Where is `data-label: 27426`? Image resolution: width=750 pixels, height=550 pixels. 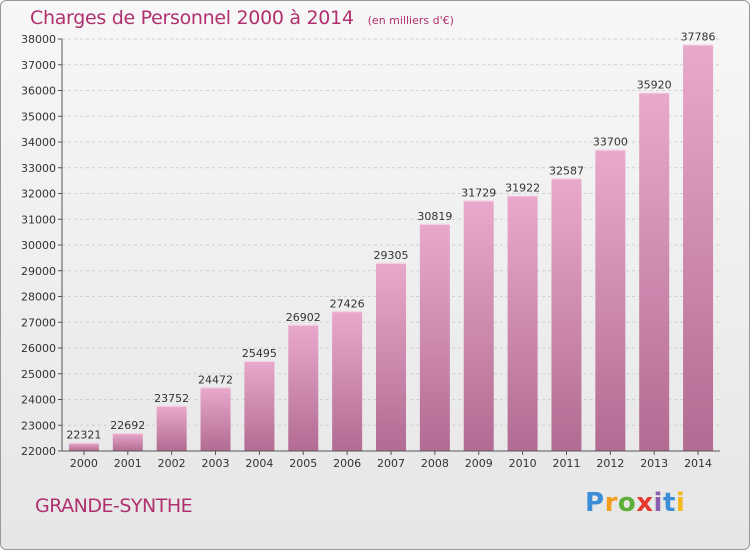 data-label: 27426 is located at coordinates (347, 303).